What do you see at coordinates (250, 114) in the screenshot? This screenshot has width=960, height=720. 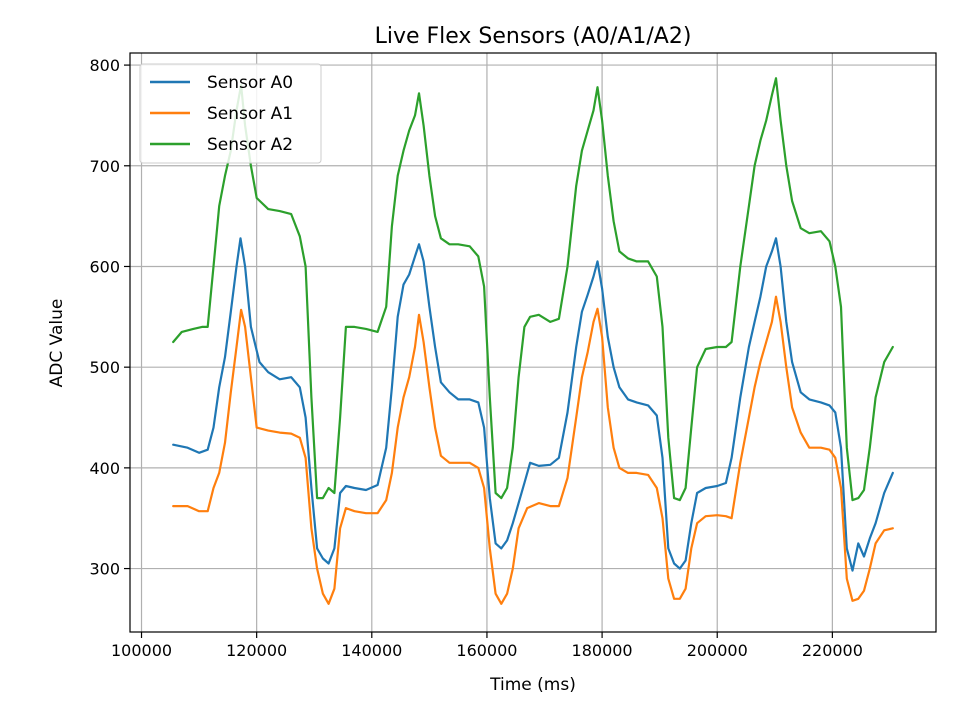 I see `legend-label-sensor-a1: Sensor A1` at bounding box center [250, 114].